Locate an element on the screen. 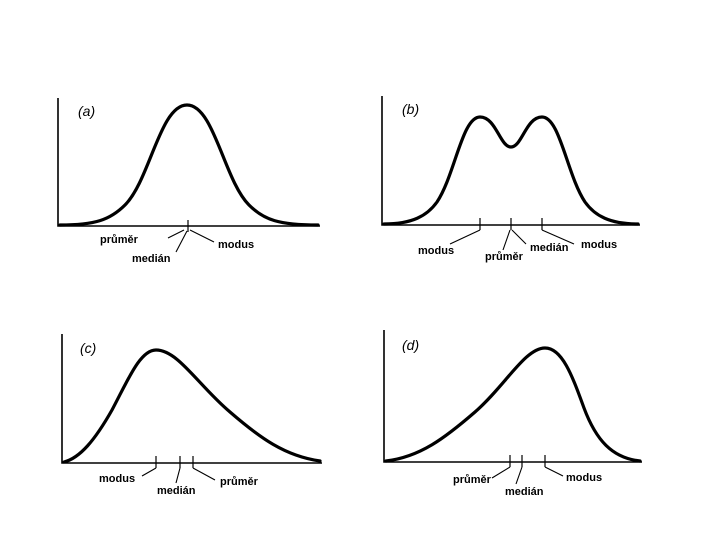 This screenshot has width=720, height=540. panel-a-mode-leader is located at coordinates (202, 236).